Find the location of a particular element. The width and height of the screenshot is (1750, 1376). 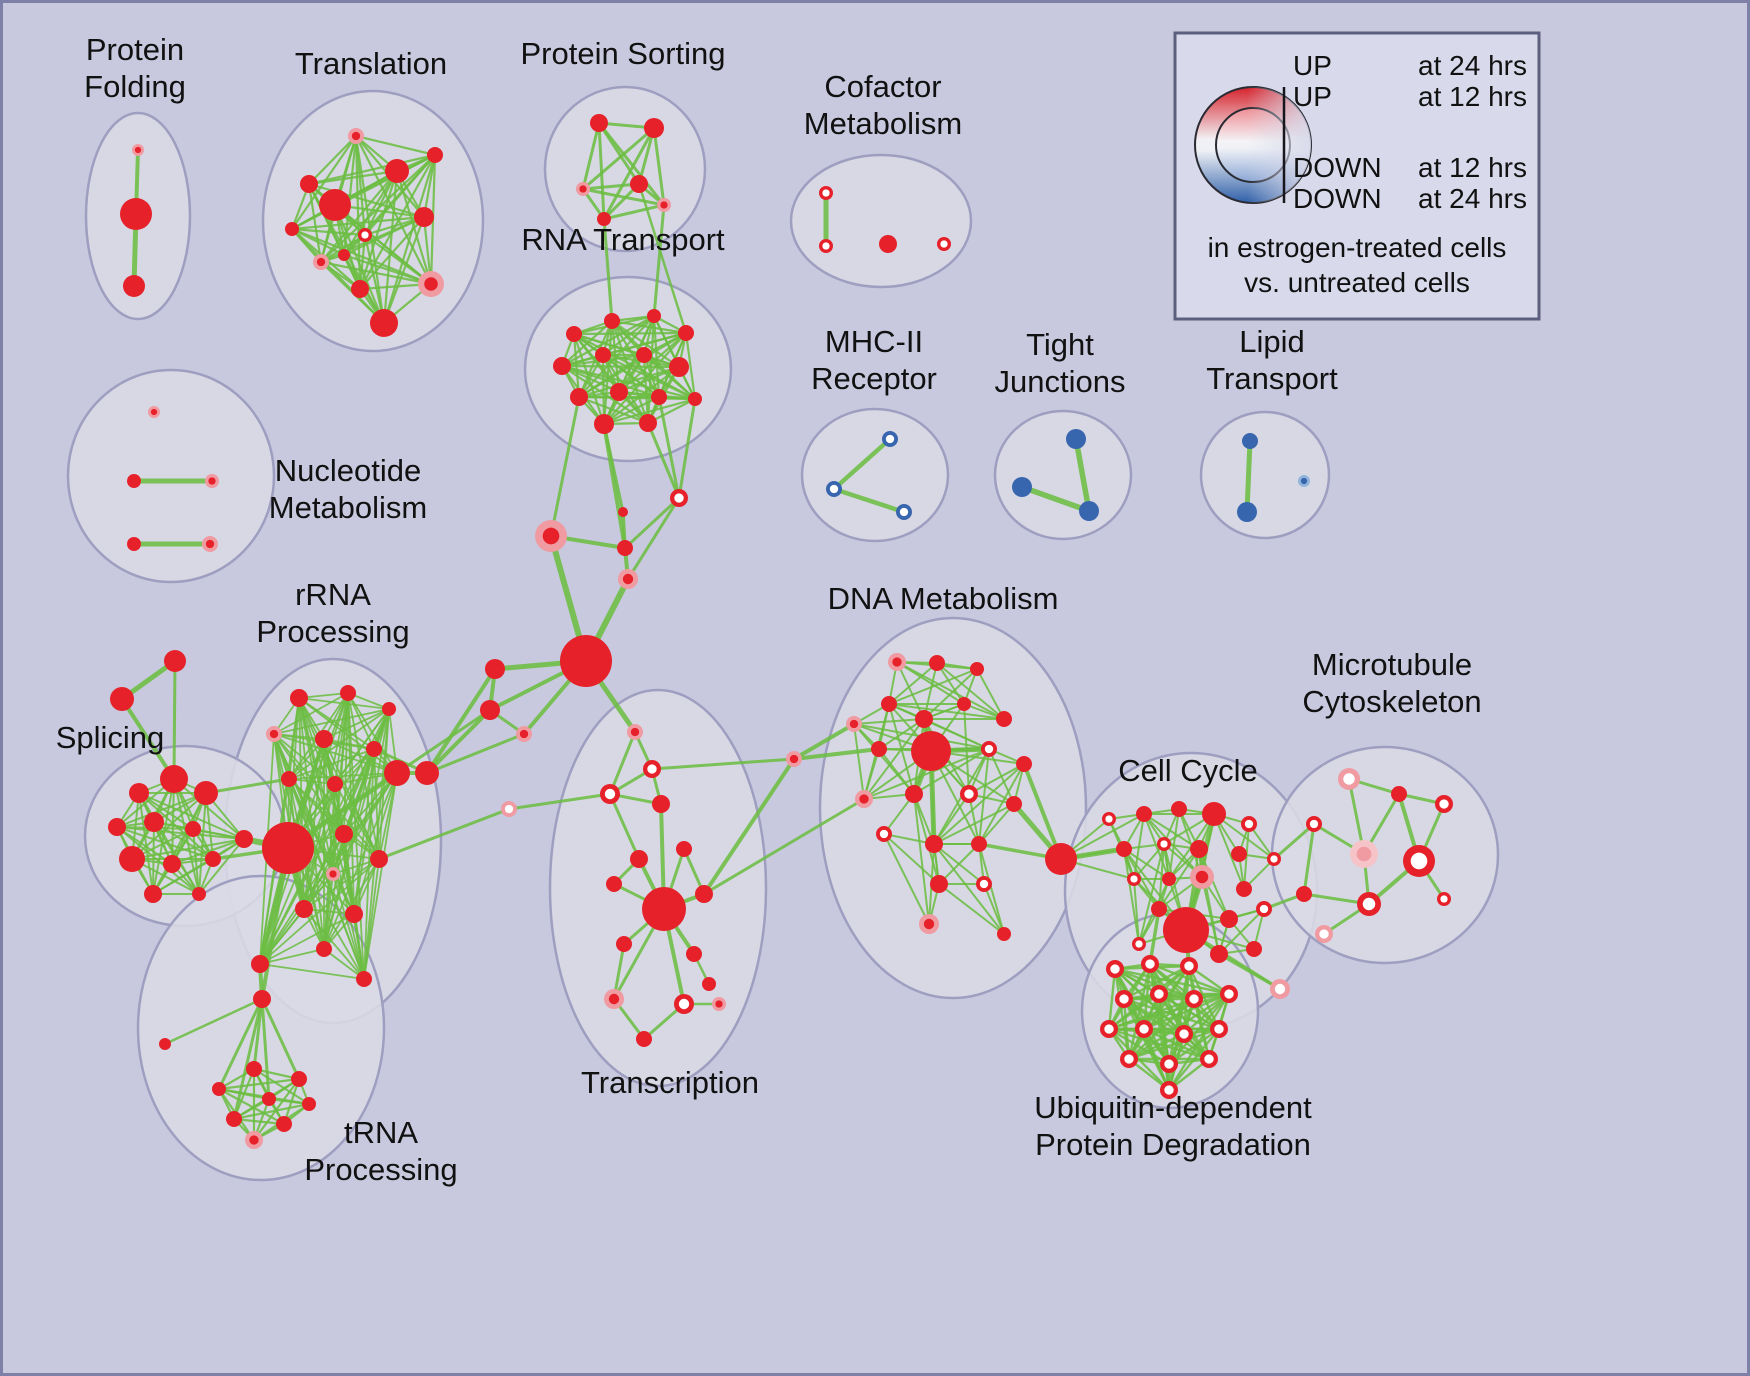

network-node-tc10 is located at coordinates (694, 954).